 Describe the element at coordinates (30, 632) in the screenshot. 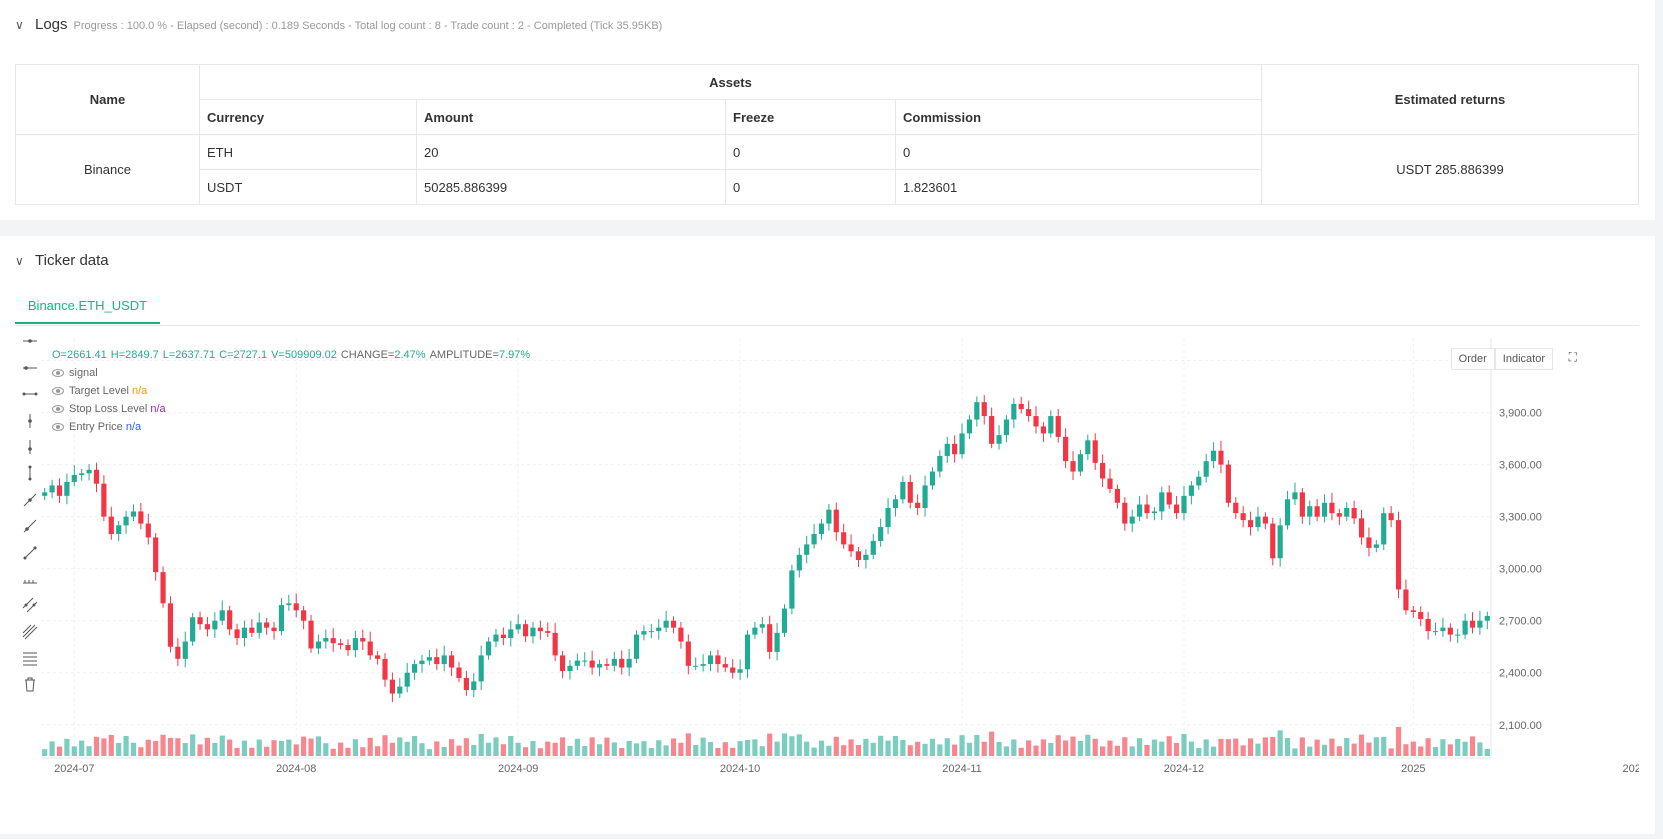

I see `fib-icon` at that location.